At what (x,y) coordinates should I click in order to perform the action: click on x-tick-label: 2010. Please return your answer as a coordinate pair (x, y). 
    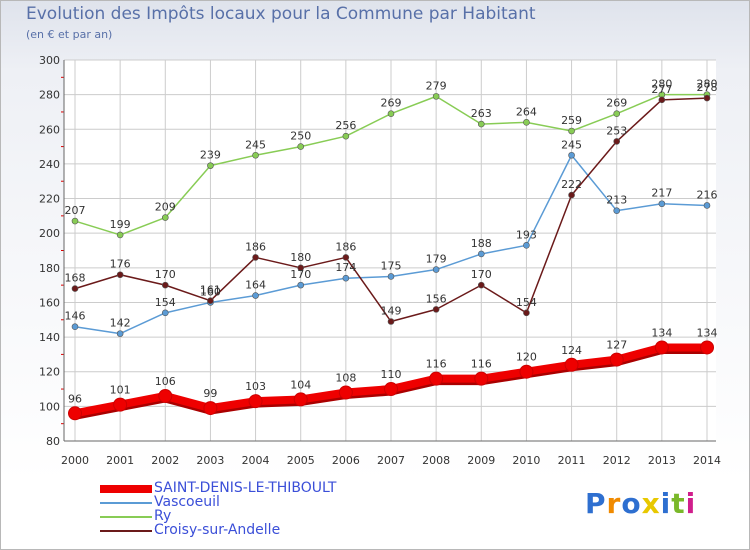
    Looking at the image, I should click on (526, 460).